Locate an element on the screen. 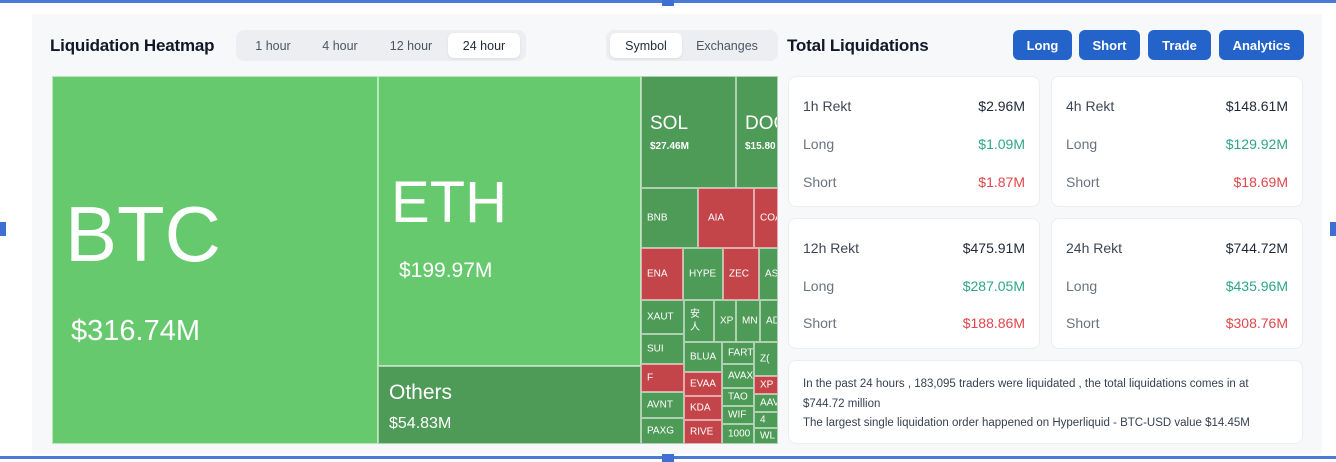  tile-others: Others $54.83M is located at coordinates (509, 405).